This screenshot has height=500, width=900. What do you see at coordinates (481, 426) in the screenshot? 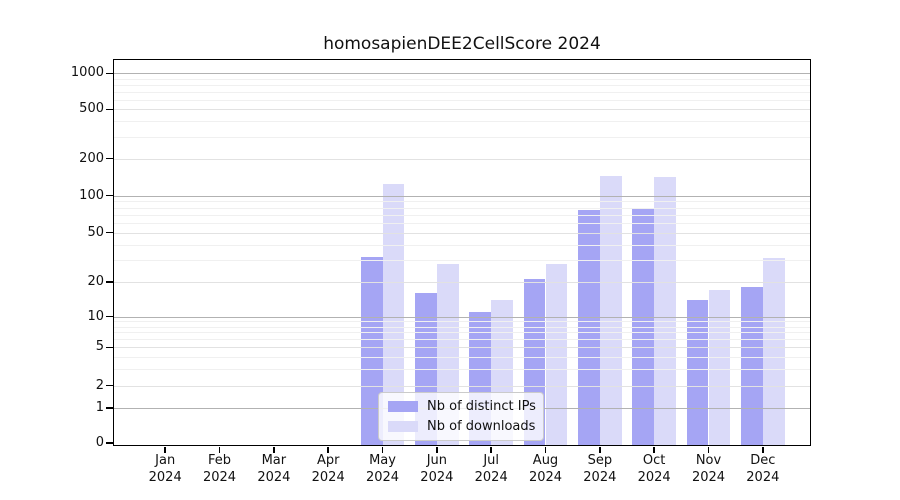
I see `legend-label-downloads: Nb of downloads` at bounding box center [481, 426].